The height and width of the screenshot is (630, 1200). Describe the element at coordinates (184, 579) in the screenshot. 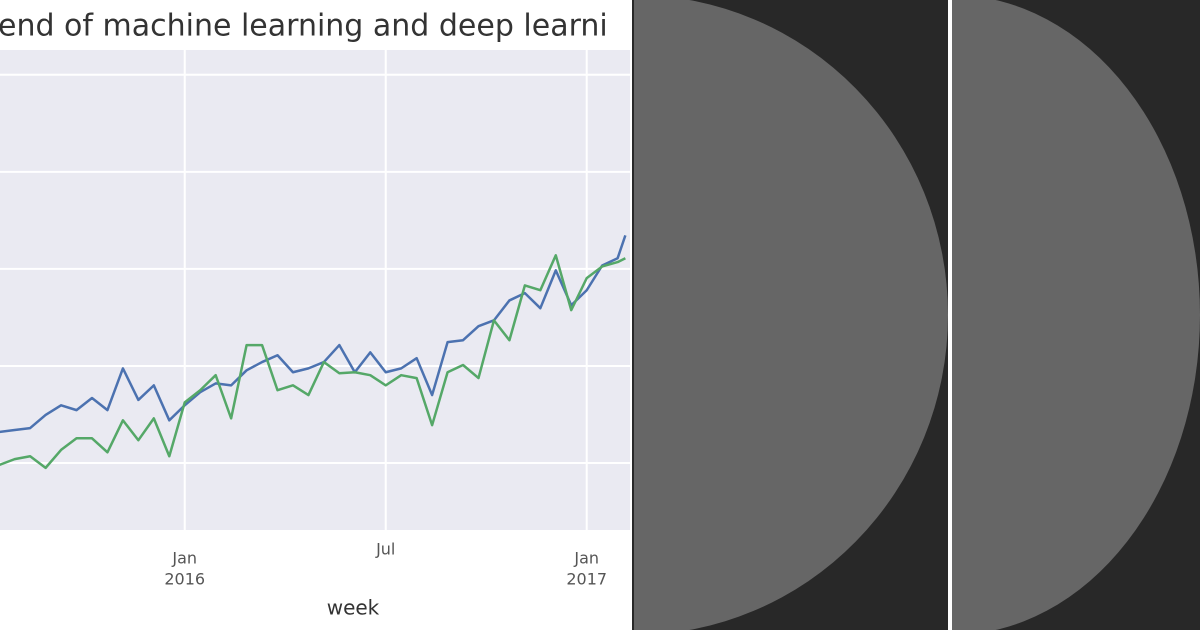

I see `x-tick-label: 2016` at that location.